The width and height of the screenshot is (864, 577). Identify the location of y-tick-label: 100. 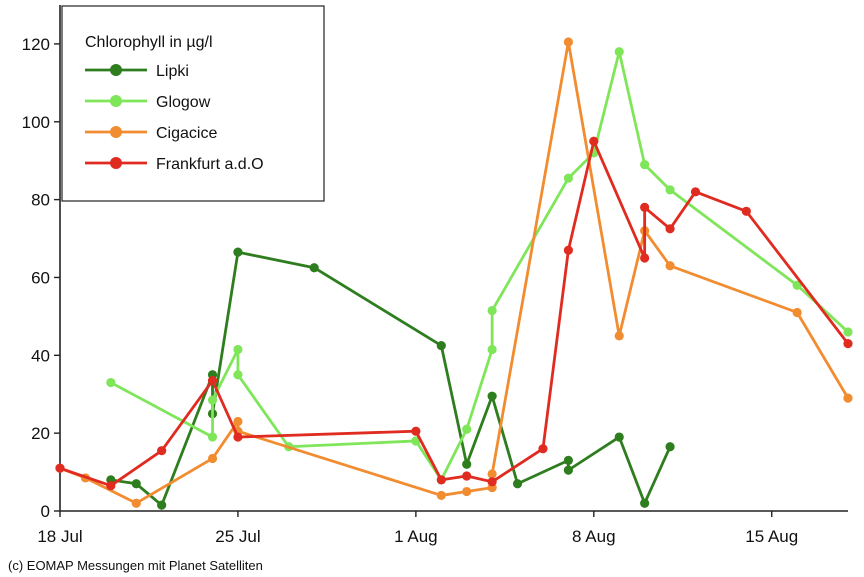
(36, 122).